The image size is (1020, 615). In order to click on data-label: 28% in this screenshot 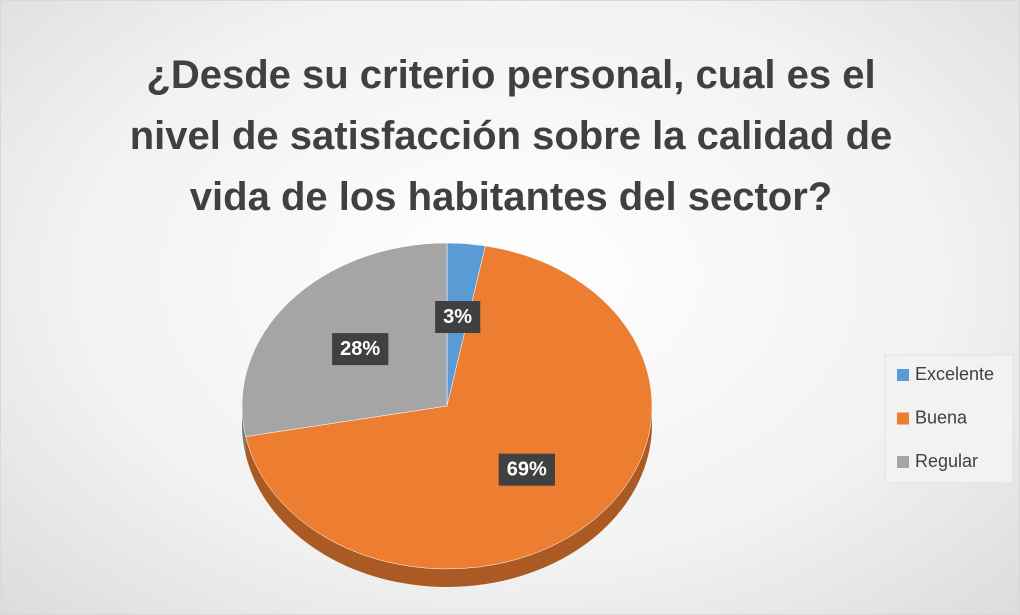, I will do `click(360, 349)`.